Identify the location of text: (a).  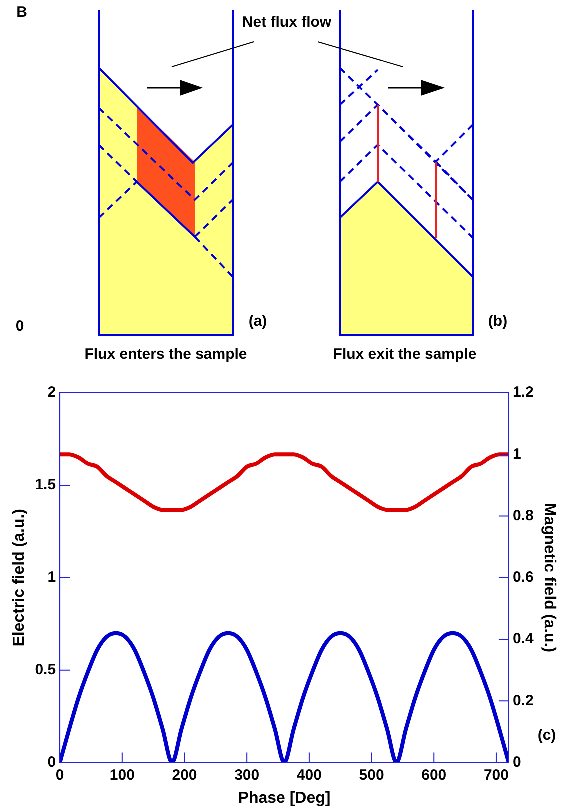
(258, 321).